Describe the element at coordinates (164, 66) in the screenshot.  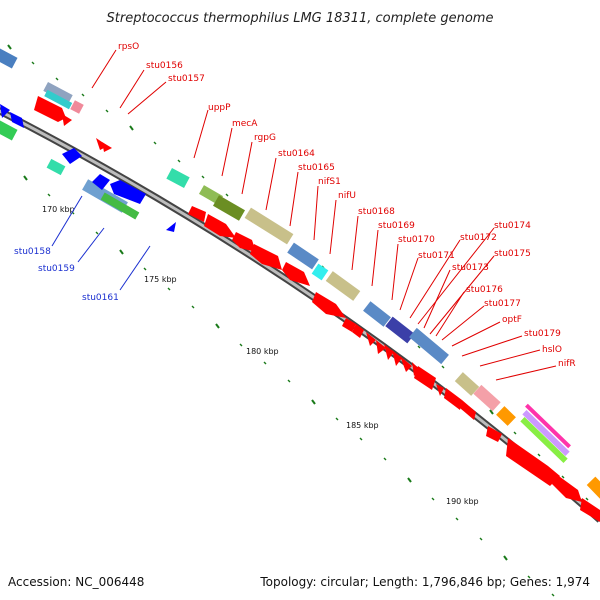
I see `gene-label: stu0156` at that location.